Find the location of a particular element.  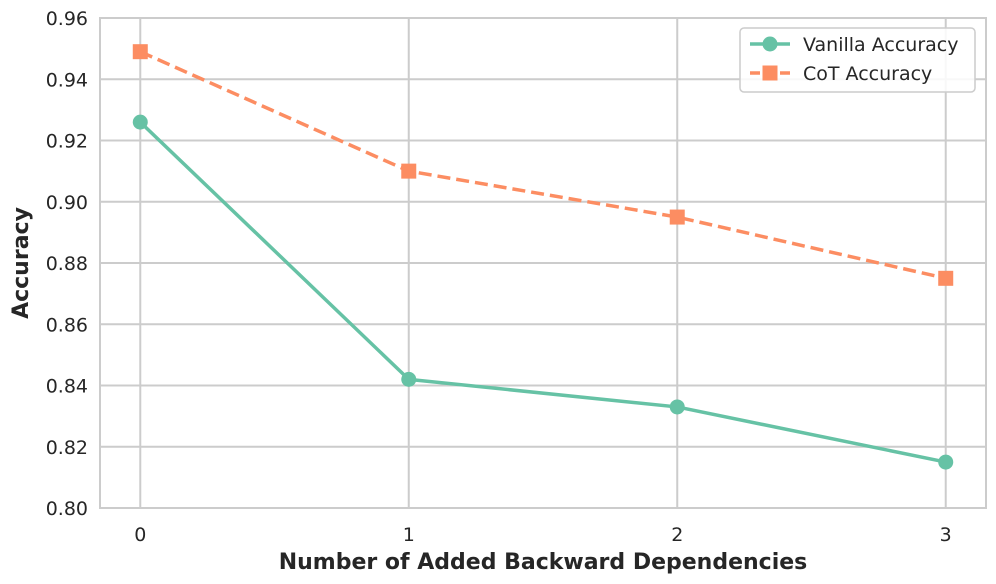

legend-item: CoT Accuracy is located at coordinates (841, 74).